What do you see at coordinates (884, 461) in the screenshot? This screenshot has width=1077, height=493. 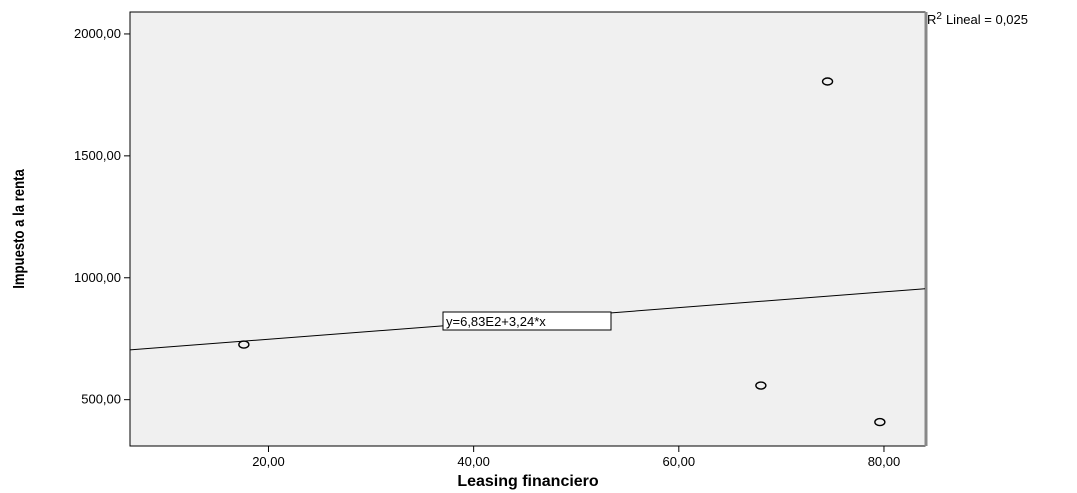 I see `x-tick-label: 80,00` at bounding box center [884, 461].